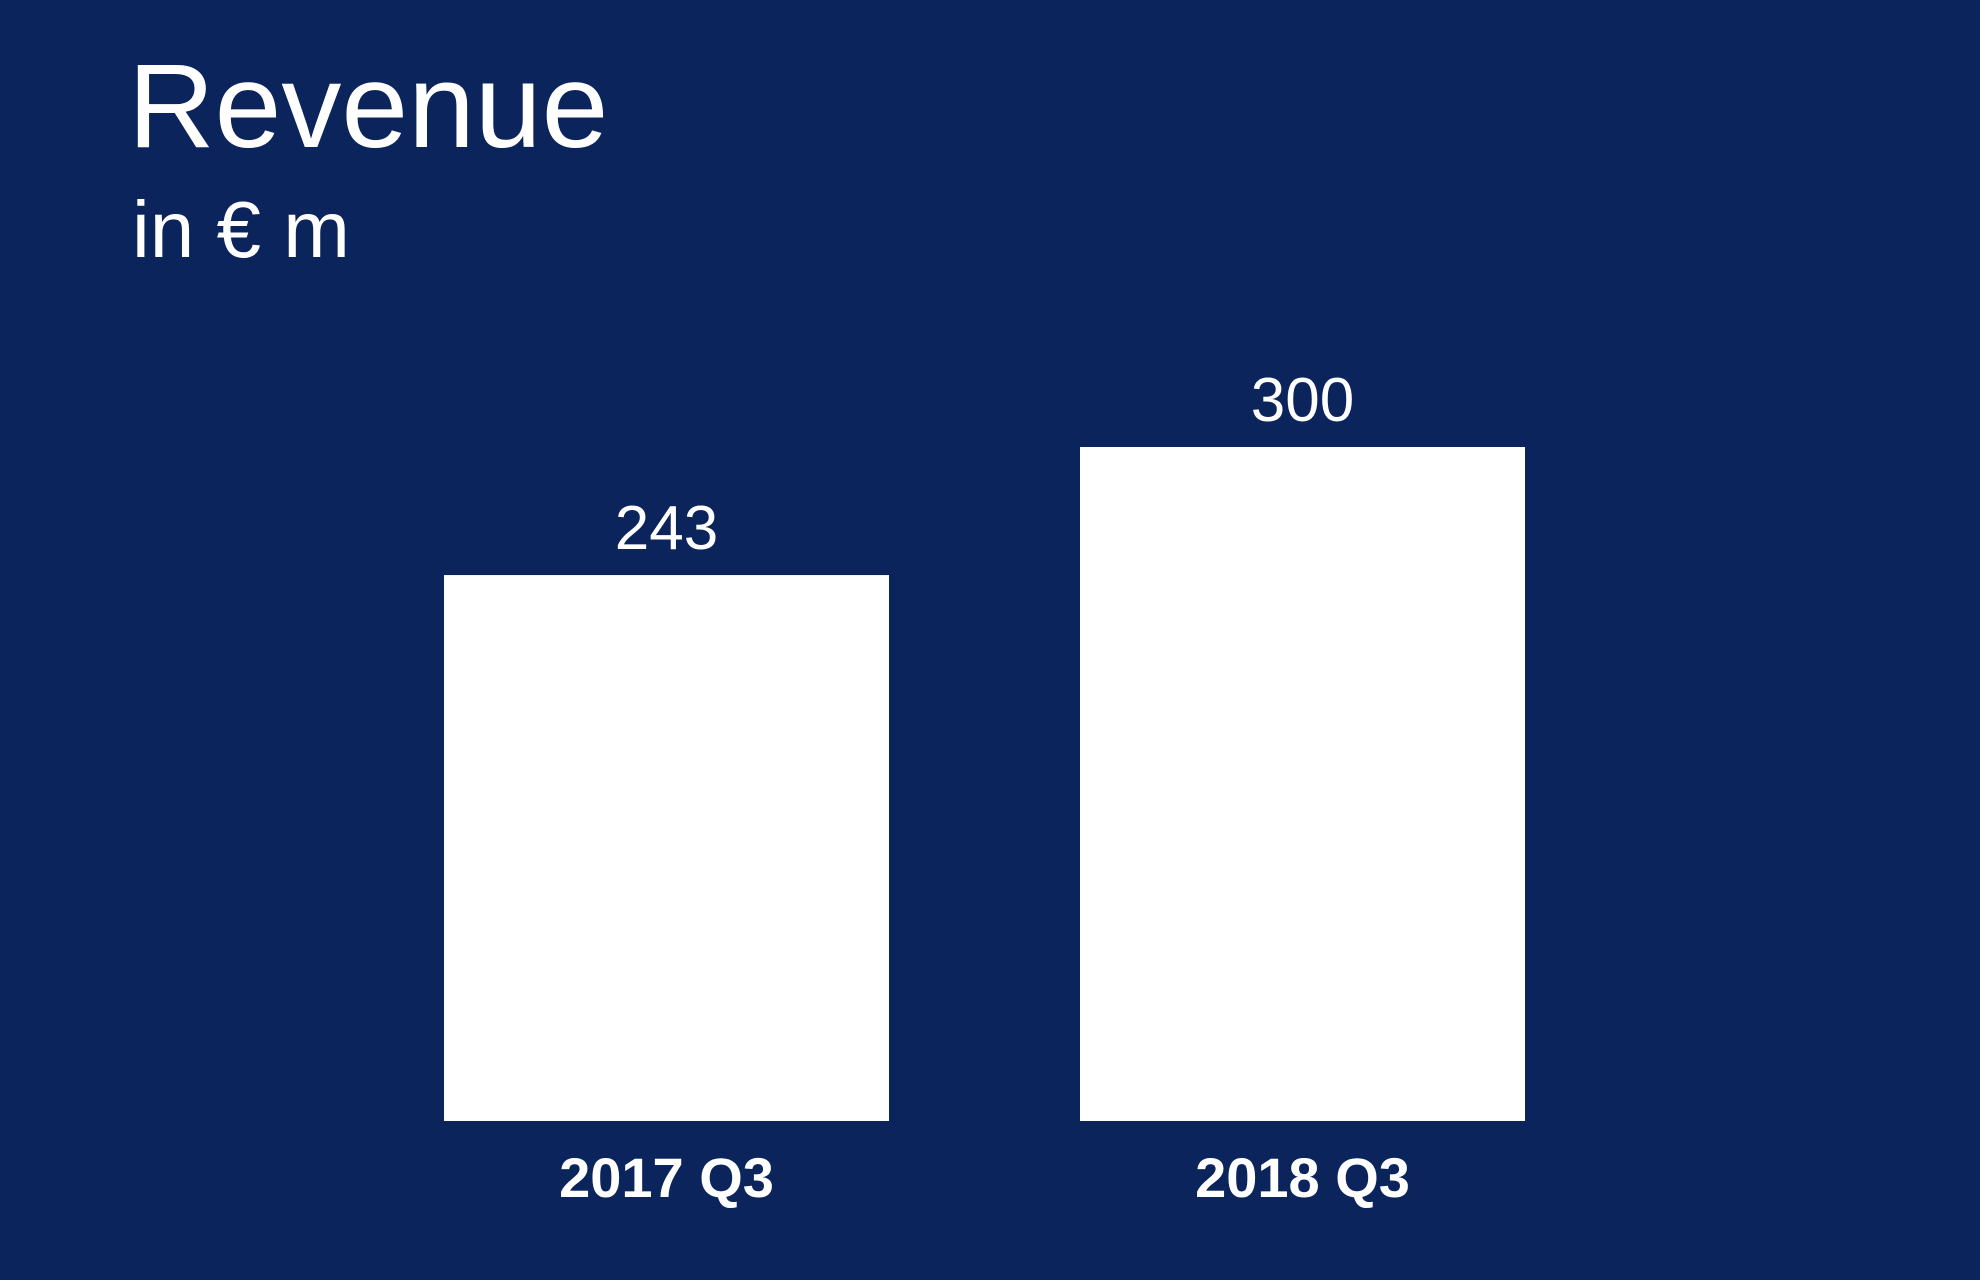  Describe the element at coordinates (1302, 1177) in the screenshot. I see `category-label: 2018 Q3` at that location.